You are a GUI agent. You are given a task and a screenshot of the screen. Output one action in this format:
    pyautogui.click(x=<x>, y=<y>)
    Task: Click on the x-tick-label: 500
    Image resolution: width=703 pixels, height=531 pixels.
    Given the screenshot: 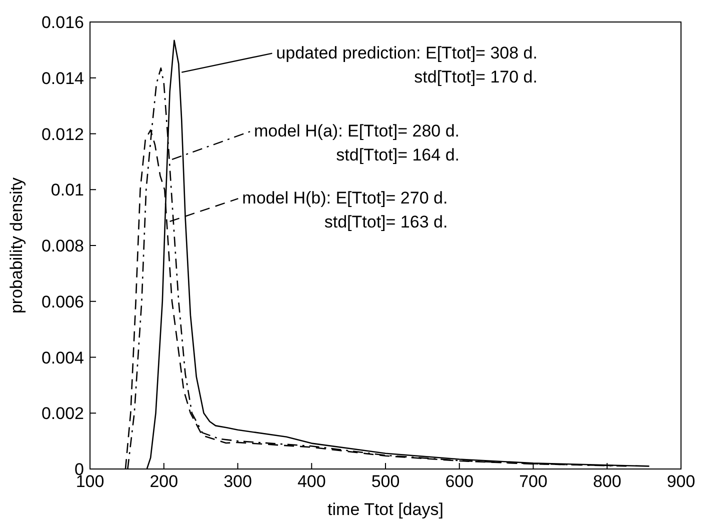 What is the action you would take?
    pyautogui.click(x=385, y=482)
    